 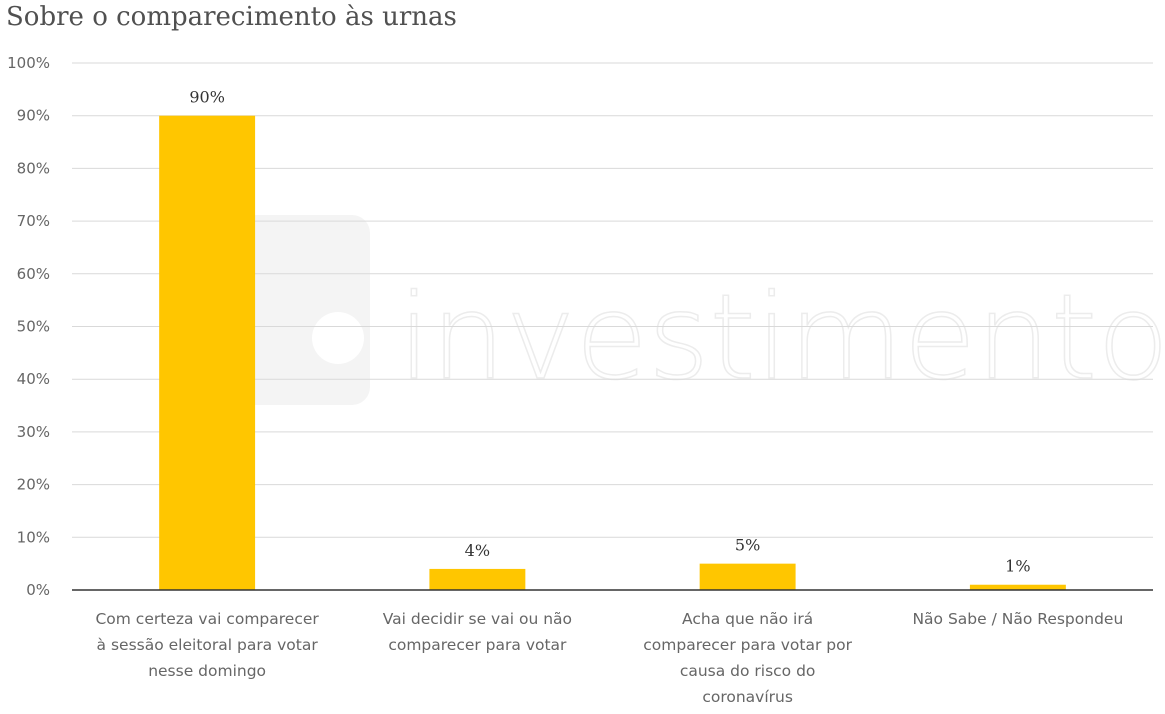 What do you see at coordinates (477, 550) in the screenshot?
I see `data-label: 4%` at bounding box center [477, 550].